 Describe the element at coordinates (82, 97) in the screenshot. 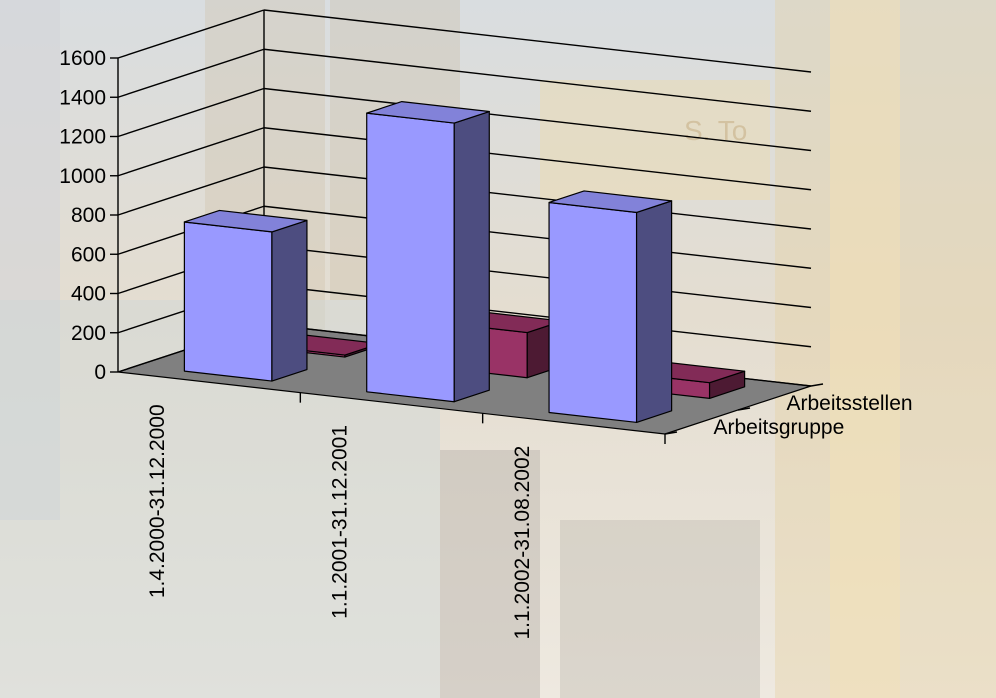

I see `y-tick-label: 1400` at that location.